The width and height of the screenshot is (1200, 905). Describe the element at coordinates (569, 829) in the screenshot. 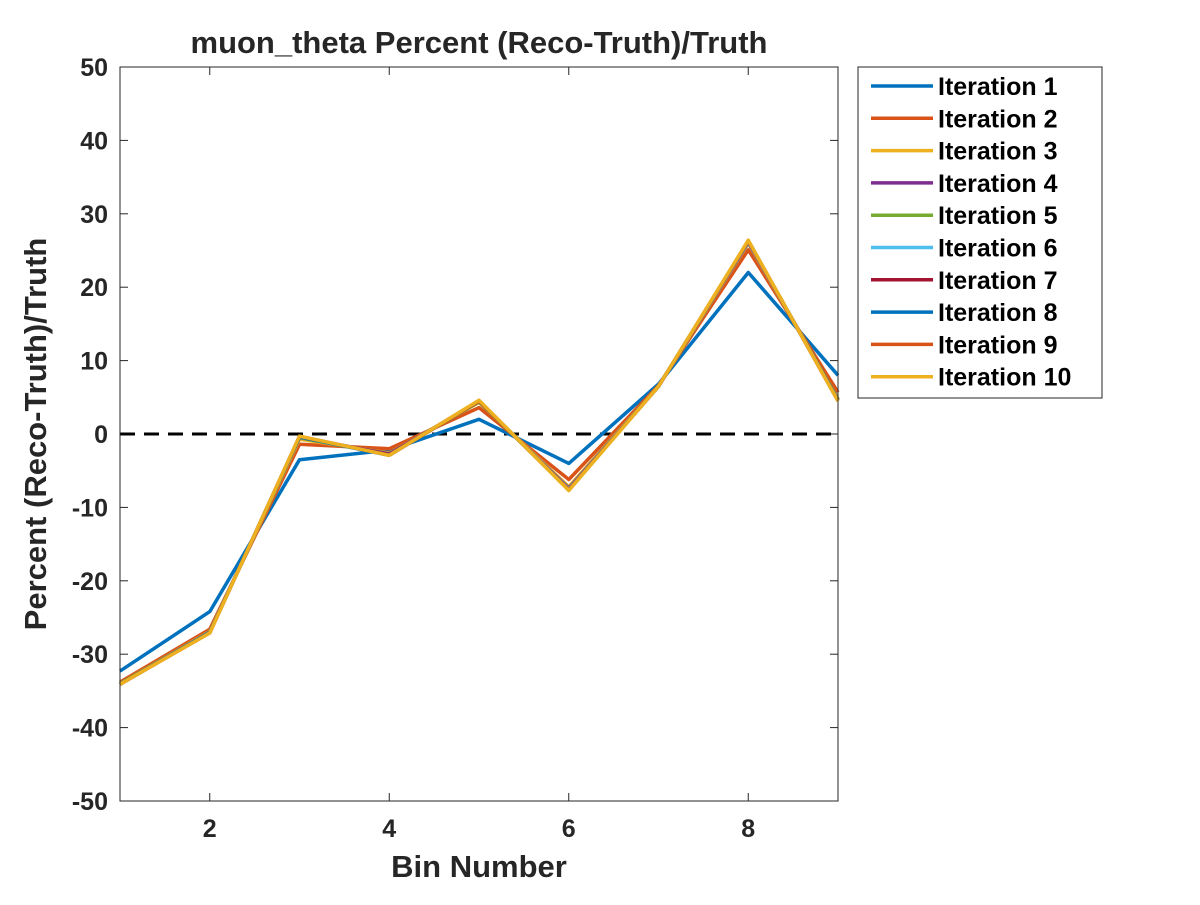

I see `x-tick-label: 6` at that location.